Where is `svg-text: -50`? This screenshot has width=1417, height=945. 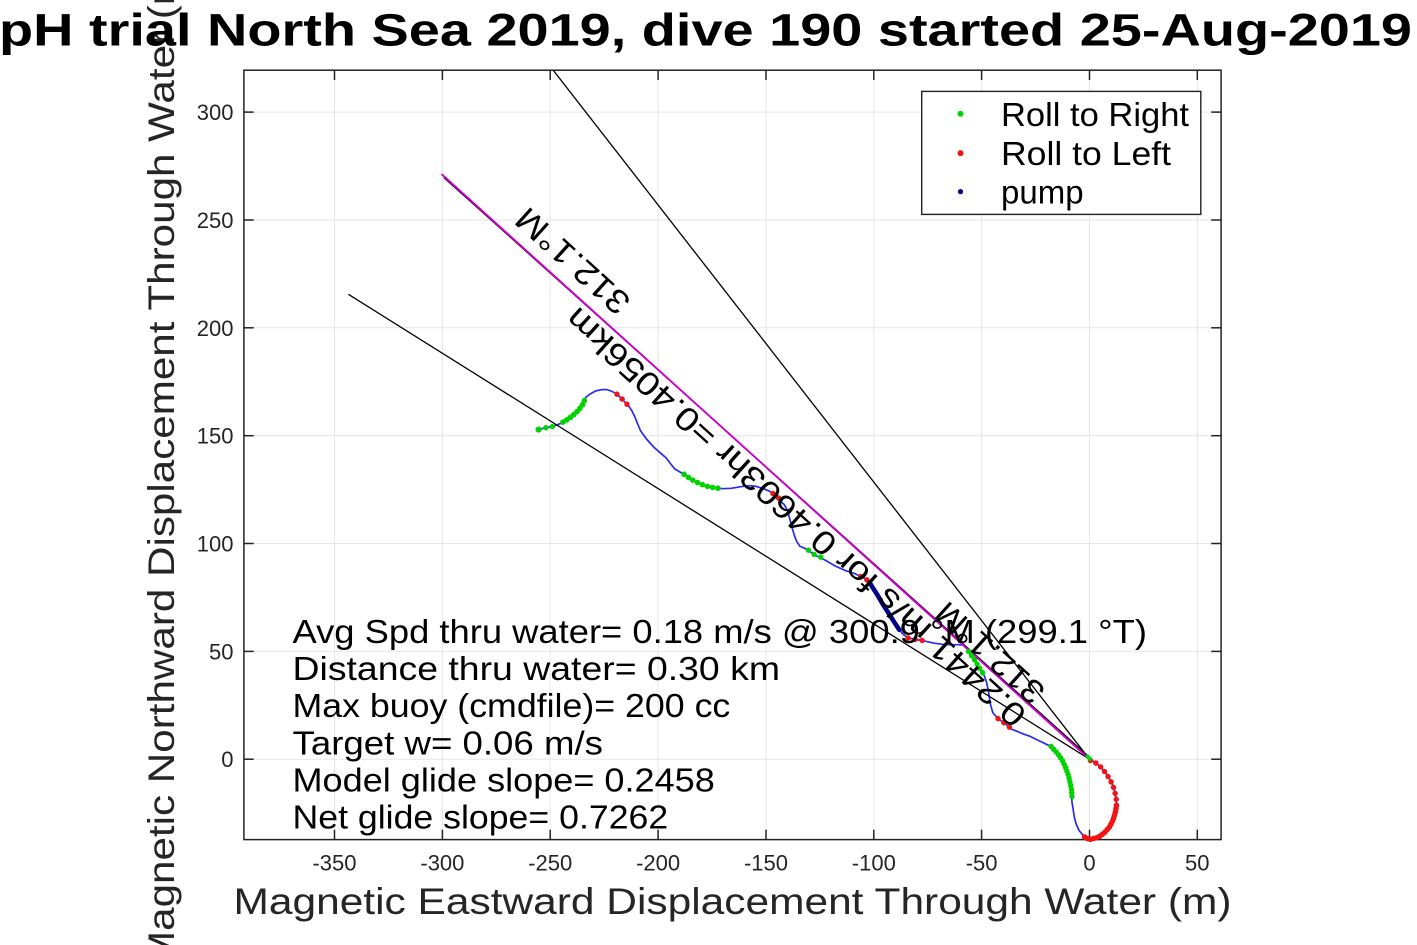
svg-text: -50 is located at coordinates (982, 863).